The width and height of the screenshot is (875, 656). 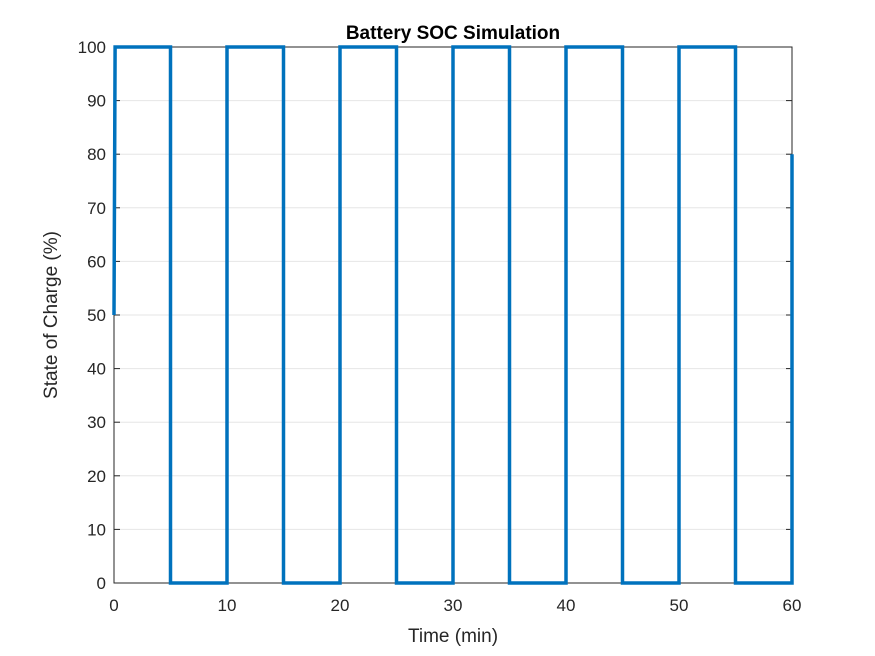 What do you see at coordinates (96, 154) in the screenshot?
I see `y-tick-label: 80` at bounding box center [96, 154].